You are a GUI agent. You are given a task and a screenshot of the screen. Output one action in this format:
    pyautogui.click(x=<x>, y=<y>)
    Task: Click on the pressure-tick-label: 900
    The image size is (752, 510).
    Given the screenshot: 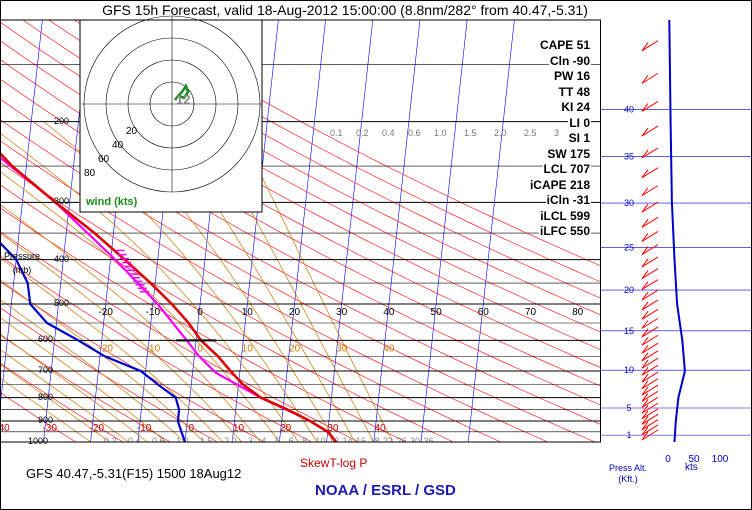 What is the action you would take?
    pyautogui.click(x=46, y=420)
    